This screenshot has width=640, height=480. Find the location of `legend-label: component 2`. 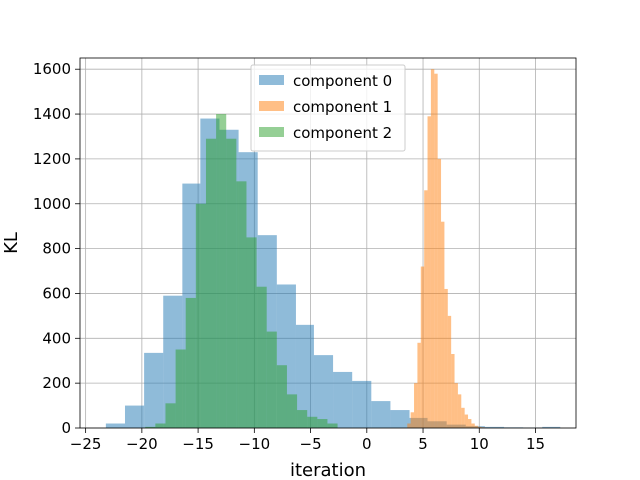

legend-label: component 2 is located at coordinates (342, 133).